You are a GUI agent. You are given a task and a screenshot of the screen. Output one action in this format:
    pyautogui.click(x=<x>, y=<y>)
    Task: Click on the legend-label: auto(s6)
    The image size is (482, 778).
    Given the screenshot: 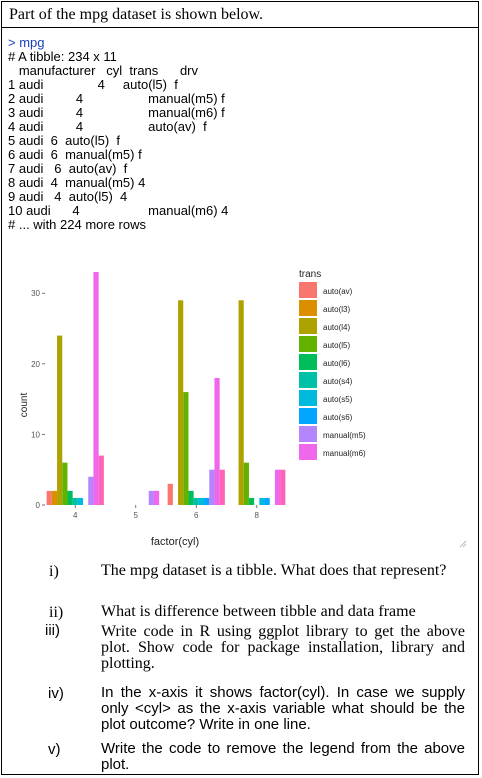 What is the action you would take?
    pyautogui.click(x=338, y=417)
    